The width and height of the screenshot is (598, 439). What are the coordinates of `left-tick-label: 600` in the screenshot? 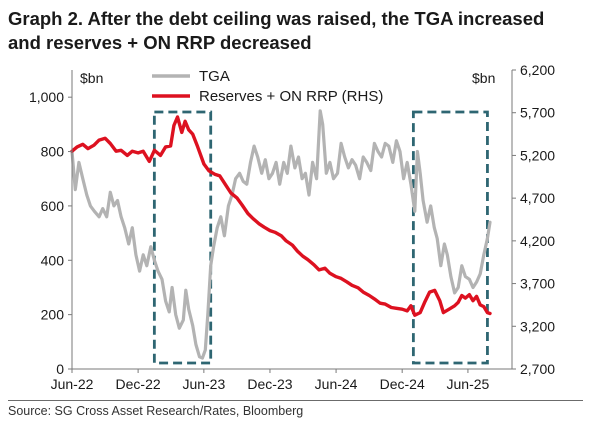 It's located at (53, 206).